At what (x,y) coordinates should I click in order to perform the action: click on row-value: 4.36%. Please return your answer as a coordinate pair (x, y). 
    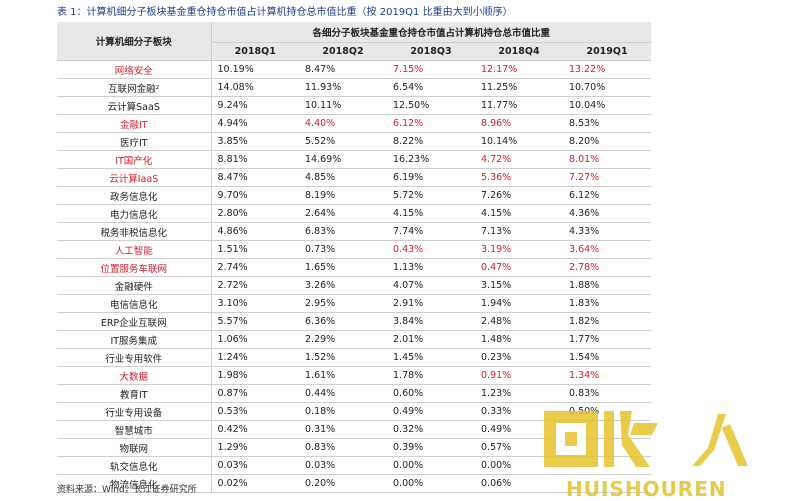
    Looking at the image, I should click on (607, 213).